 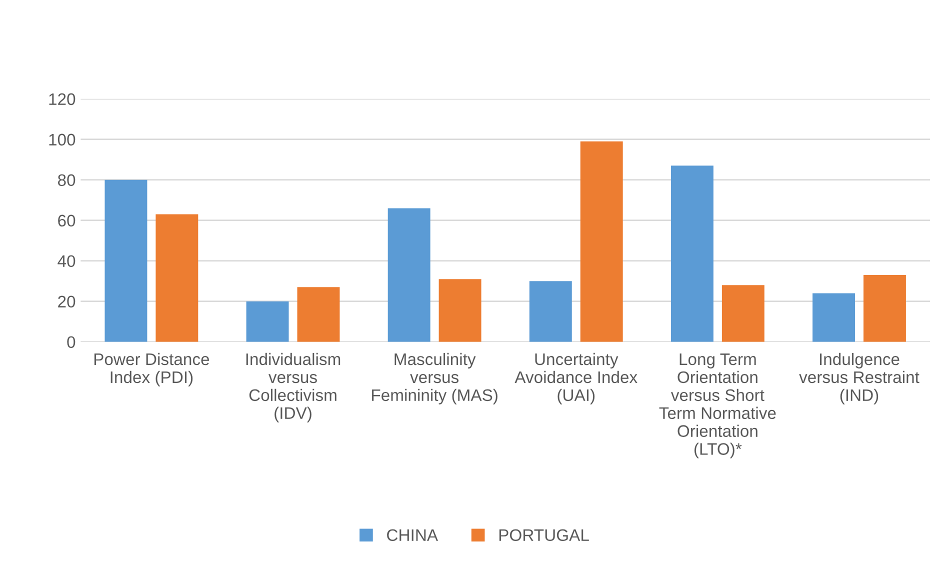 What do you see at coordinates (71, 342) in the screenshot?
I see `y-tick-label: 0` at bounding box center [71, 342].